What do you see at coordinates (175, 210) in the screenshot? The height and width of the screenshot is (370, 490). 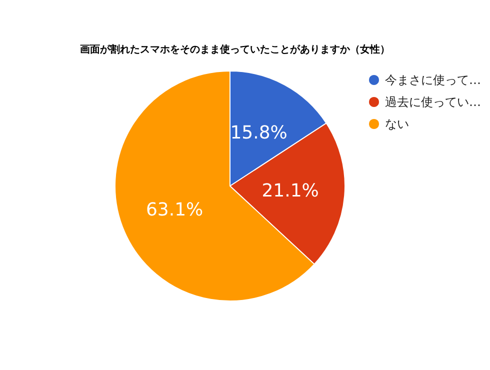 I see `data-label: 63.1%` at bounding box center [175, 210].